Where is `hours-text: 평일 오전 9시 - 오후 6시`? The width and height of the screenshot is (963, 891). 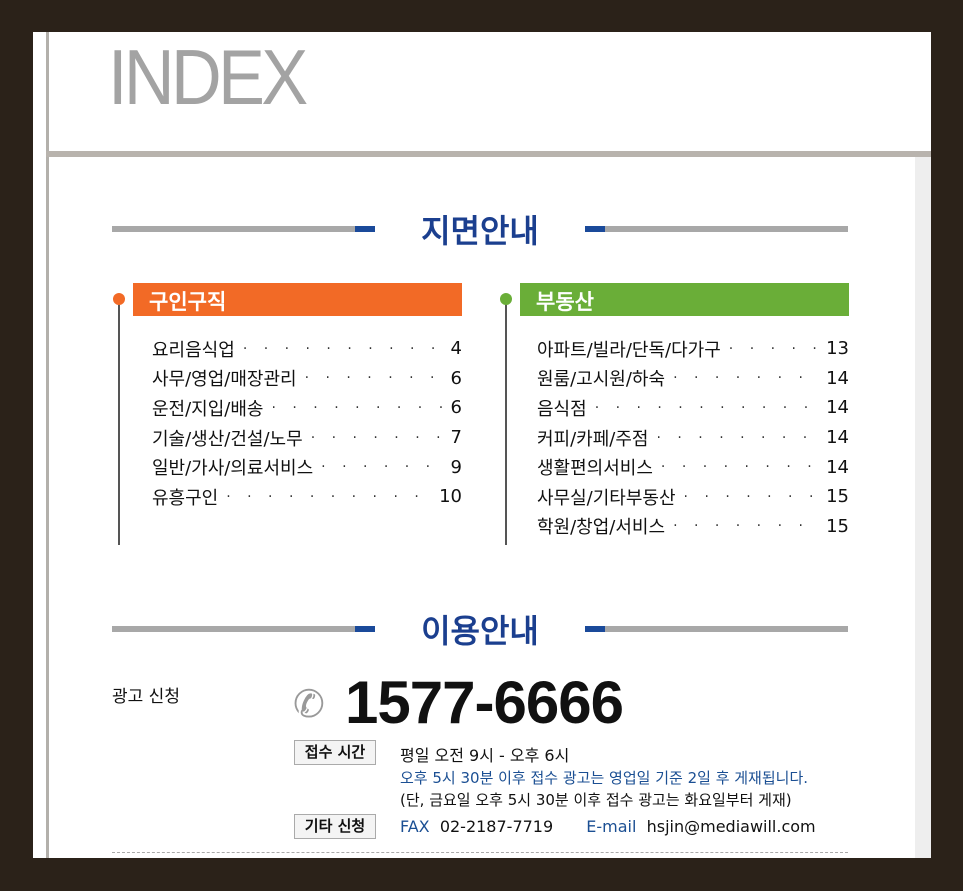 hours-text: 평일 오전 9시 - 오후 6시 is located at coordinates (485, 755).